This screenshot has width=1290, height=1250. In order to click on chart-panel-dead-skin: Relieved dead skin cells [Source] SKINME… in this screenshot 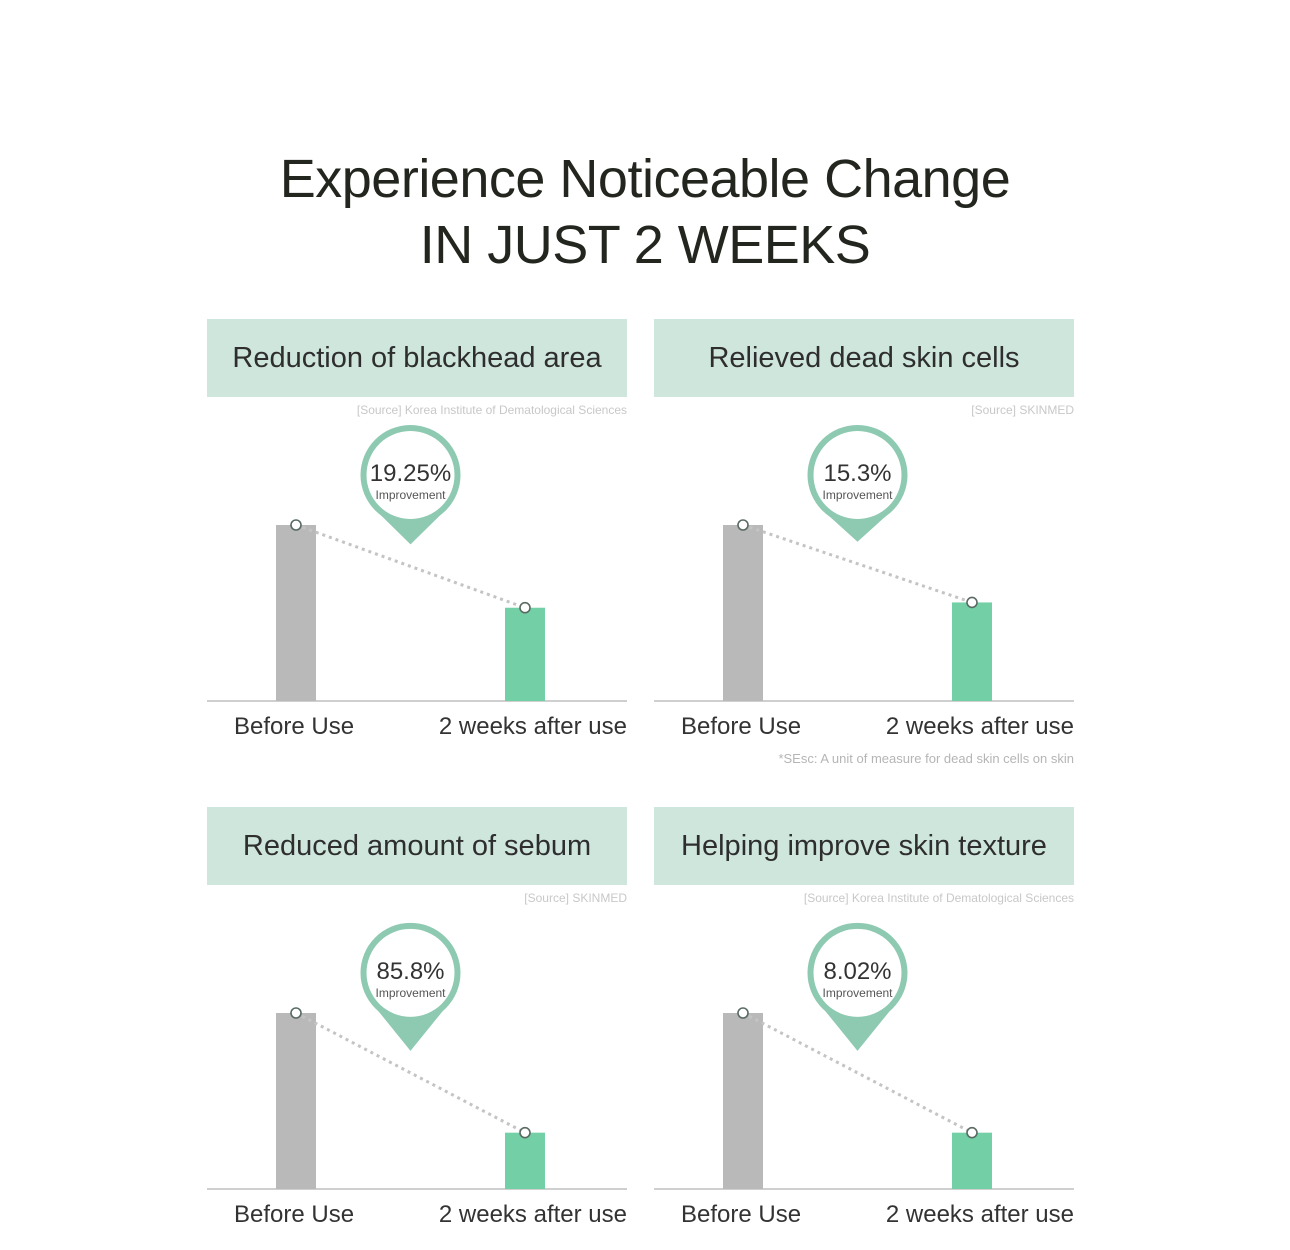, I will do `click(864, 542)`.